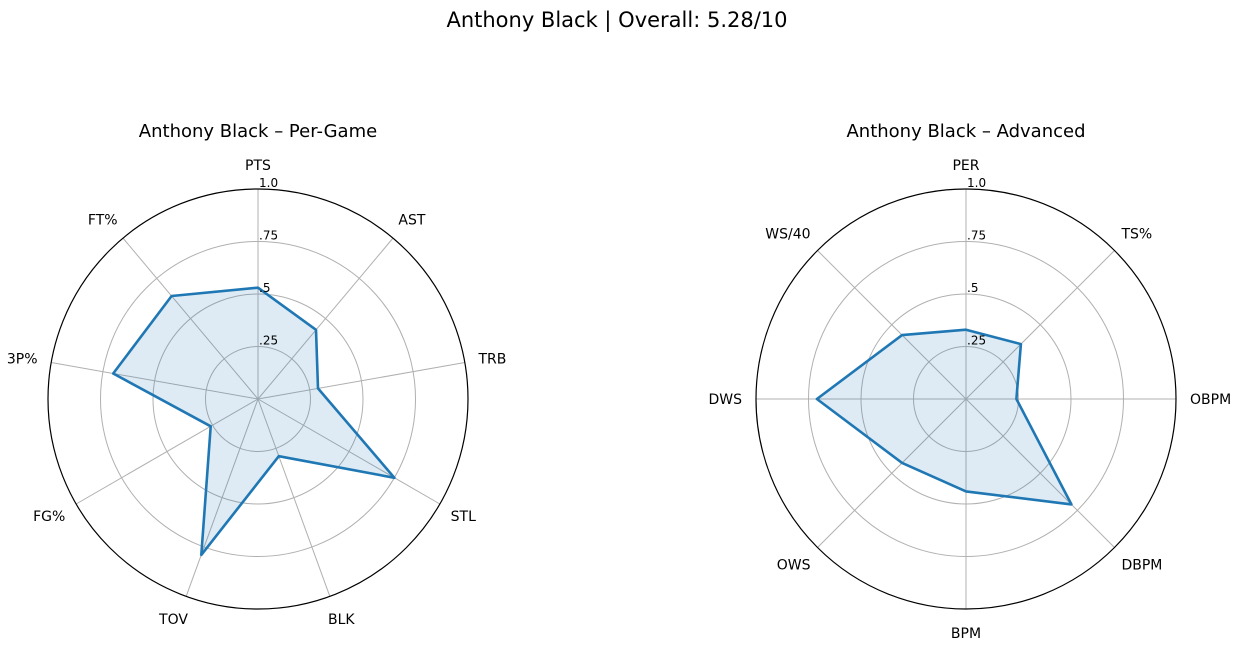 The width and height of the screenshot is (1234, 653). I want to click on axis-label-obpm: OBPM, so click(1210, 400).